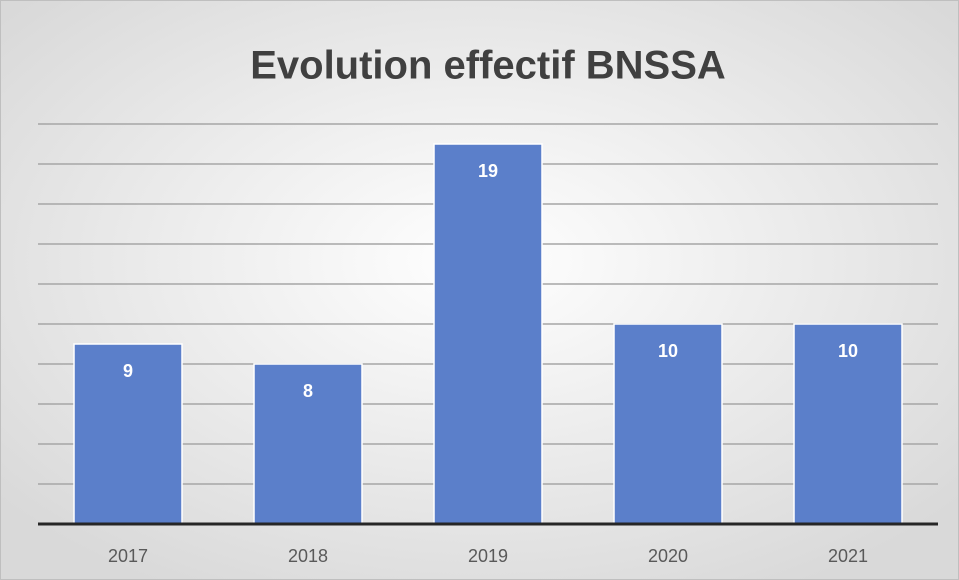 The width and height of the screenshot is (959, 580). What do you see at coordinates (488, 171) in the screenshot?
I see `data-label: 19` at bounding box center [488, 171].